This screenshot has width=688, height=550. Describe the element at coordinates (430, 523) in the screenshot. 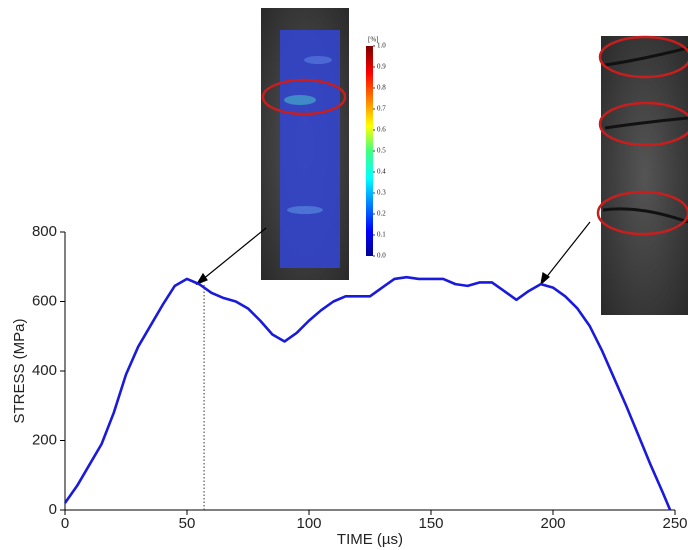

I see `x-tick-label: 150` at that location.